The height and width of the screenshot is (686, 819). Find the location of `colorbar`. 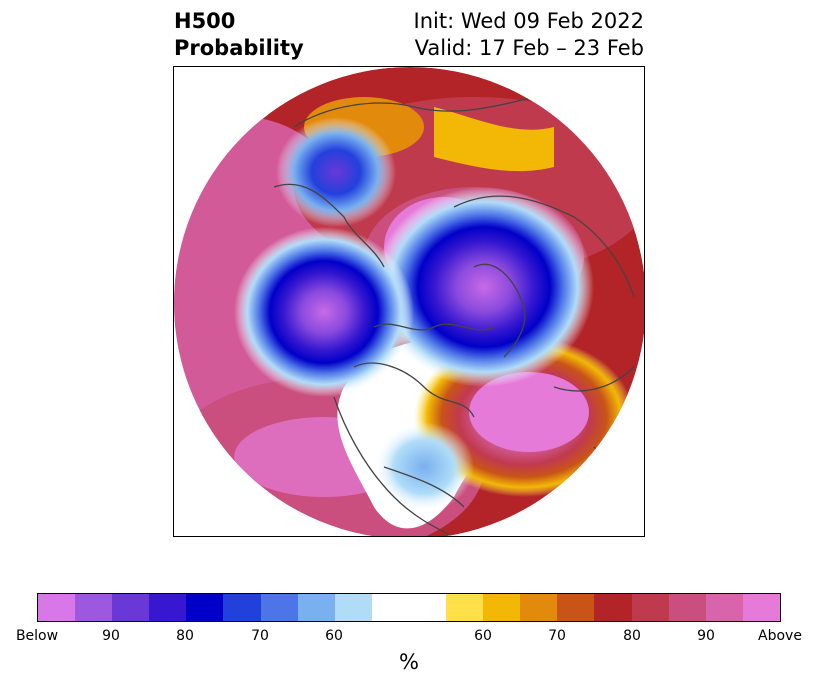

colorbar is located at coordinates (409, 607).